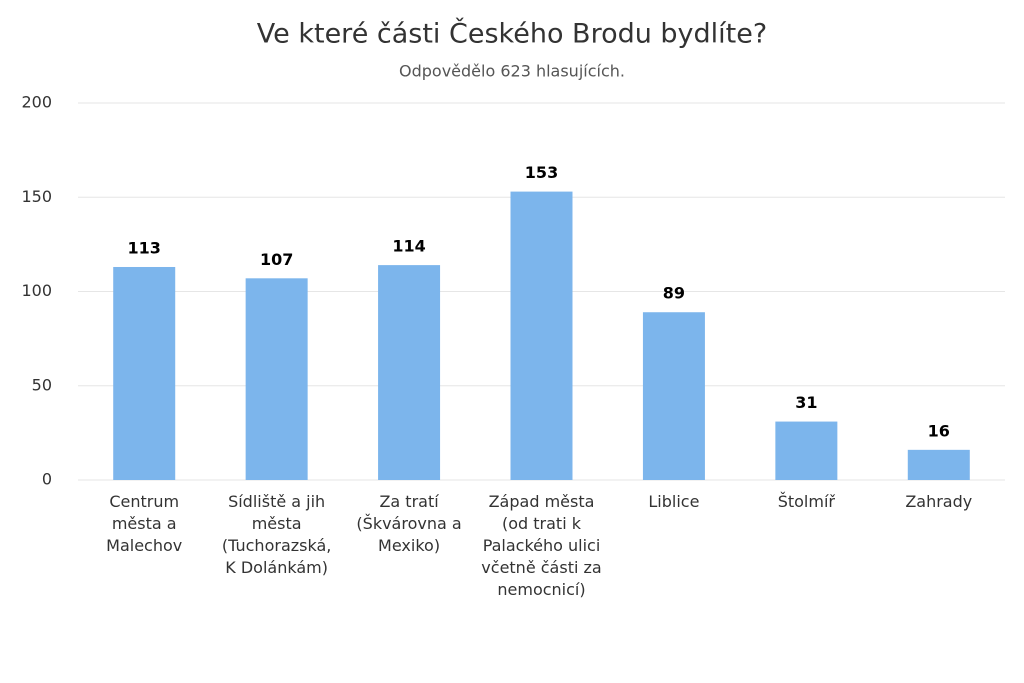 The image size is (1024, 683). I want to click on y-tick-label: 100, so click(36, 290).